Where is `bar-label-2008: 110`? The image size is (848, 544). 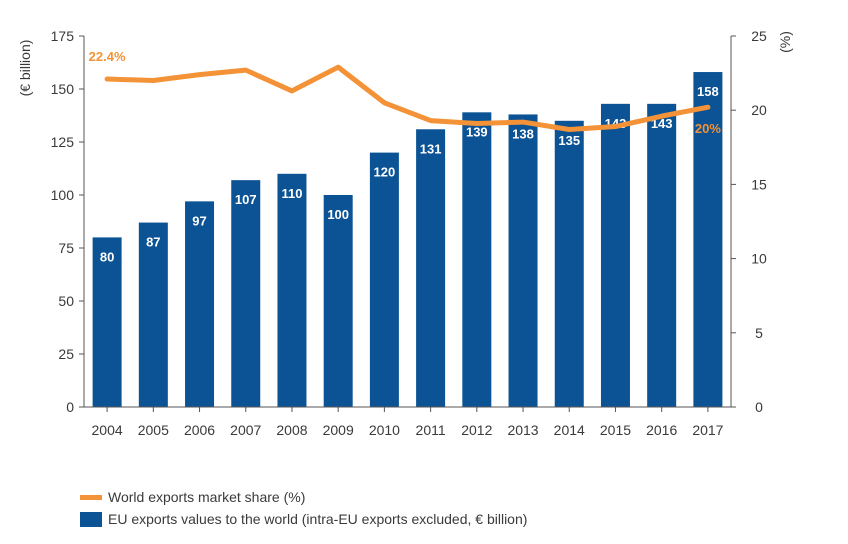 bar-label-2008: 110 is located at coordinates (291, 193).